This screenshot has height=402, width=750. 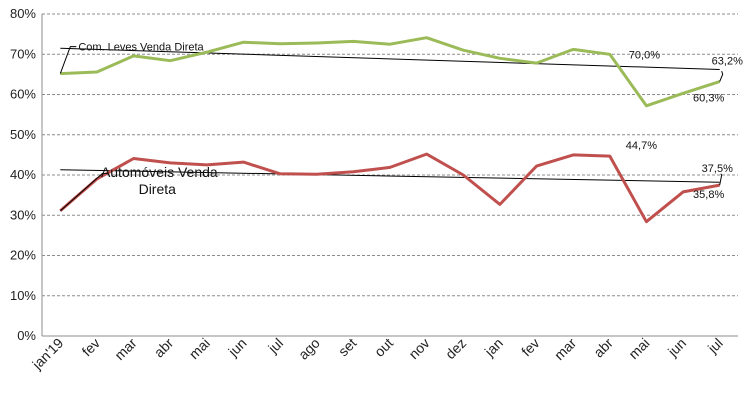 What do you see at coordinates (708, 99) in the screenshot?
I see `annotation-leves-jun: 60,3%` at bounding box center [708, 99].